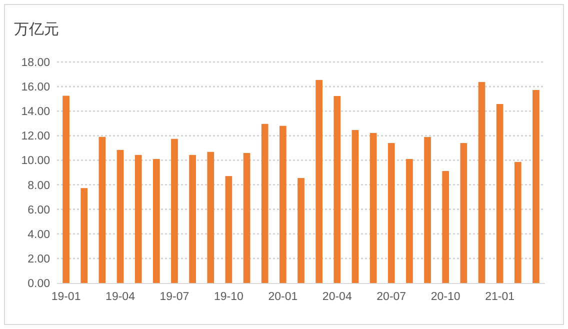 The width and height of the screenshot is (568, 329). What do you see at coordinates (35, 161) in the screenshot?
I see `y-tick-label: 10.00` at bounding box center [35, 161].